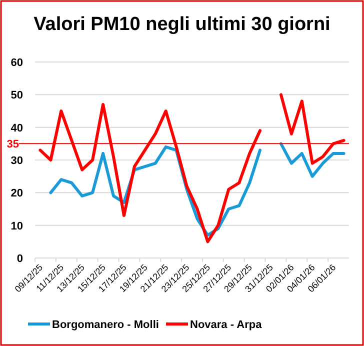 The width and height of the screenshot is (364, 346). I want to click on chart-title: Valori PM10 negli ultimi 30 giorni, so click(182, 24).